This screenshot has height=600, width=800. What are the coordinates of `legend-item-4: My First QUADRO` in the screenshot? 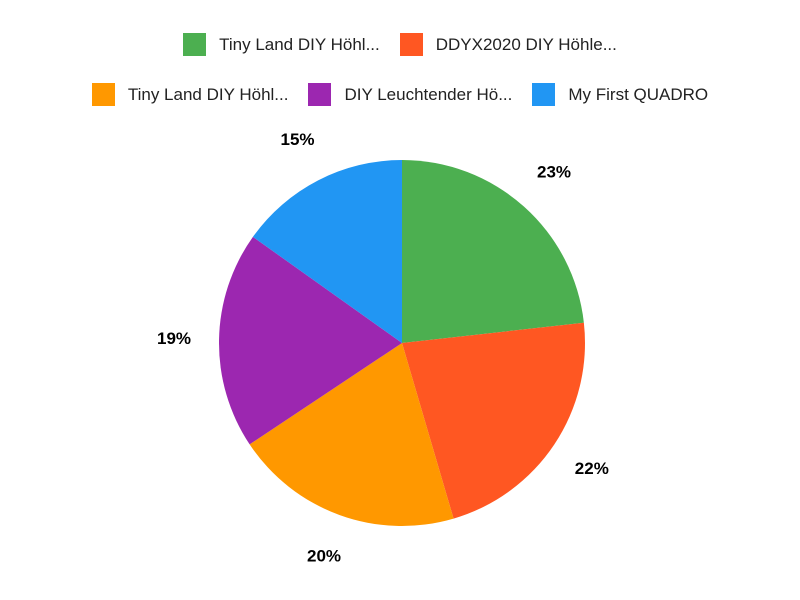 It's located at (620, 94).